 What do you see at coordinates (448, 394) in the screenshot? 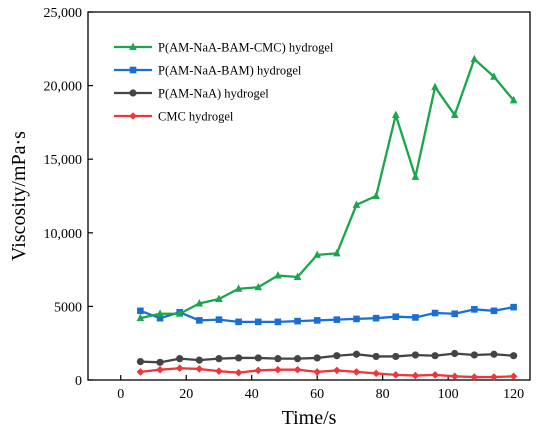
I see `x-tick-label: 100` at bounding box center [448, 394].